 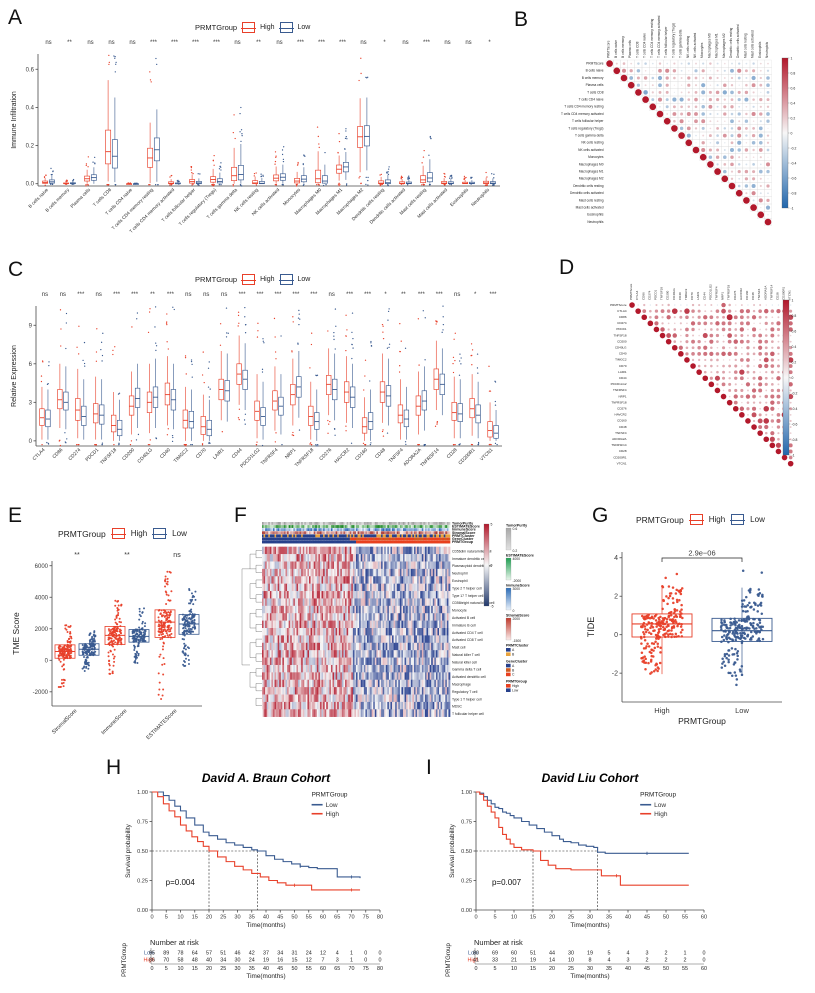 I want to click on svg-text: Type 2 T helper cell, so click(x=467, y=588).